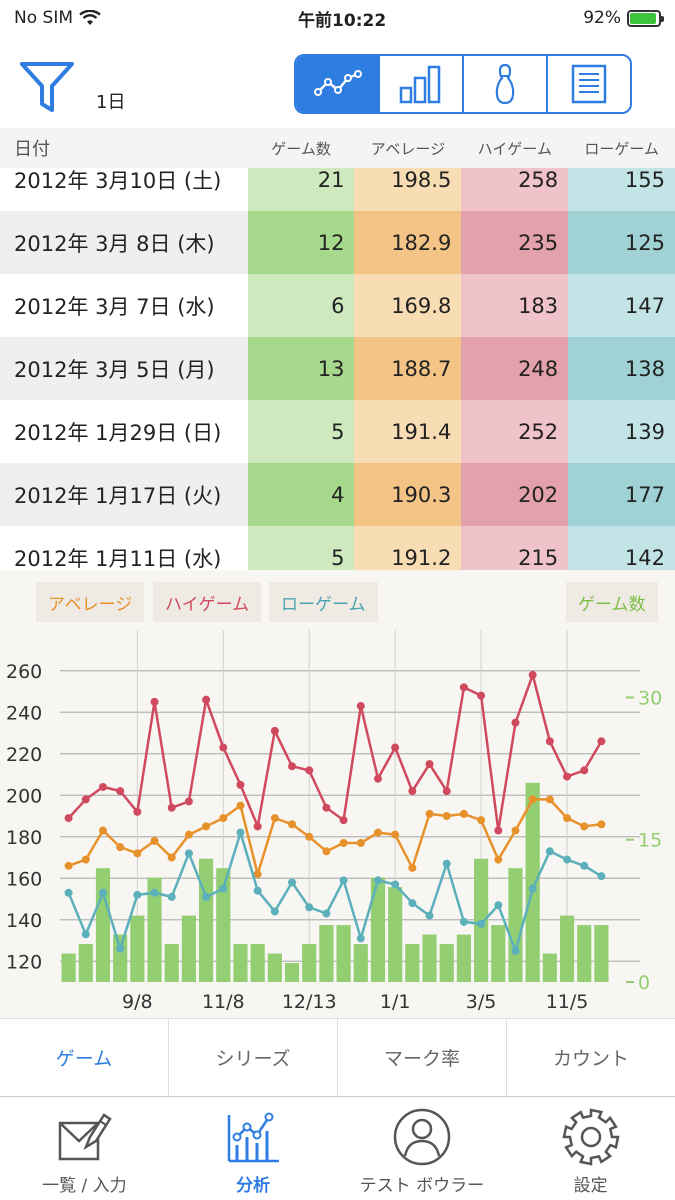  I want to click on tab-list-input: 一覧 / 入力, so click(84, 1148).